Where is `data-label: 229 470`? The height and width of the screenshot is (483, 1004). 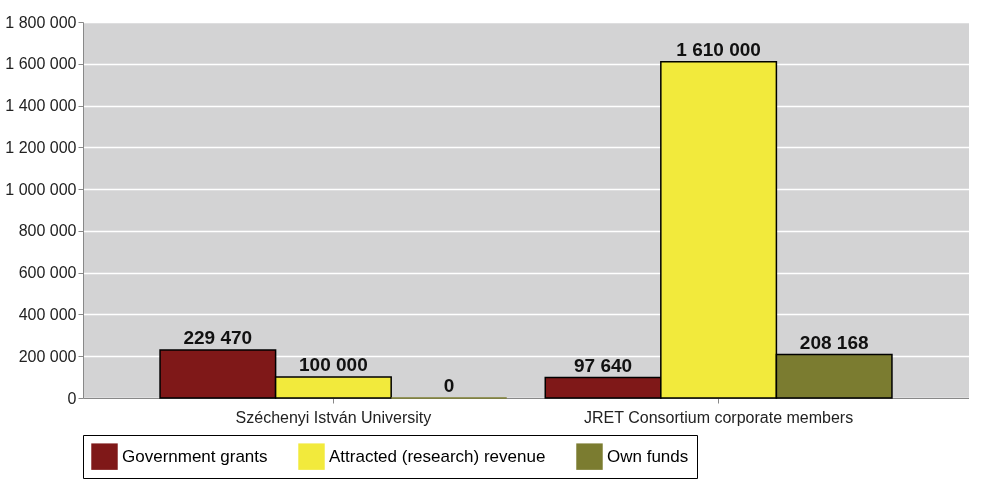
data-label: 229 470 is located at coordinates (218, 338).